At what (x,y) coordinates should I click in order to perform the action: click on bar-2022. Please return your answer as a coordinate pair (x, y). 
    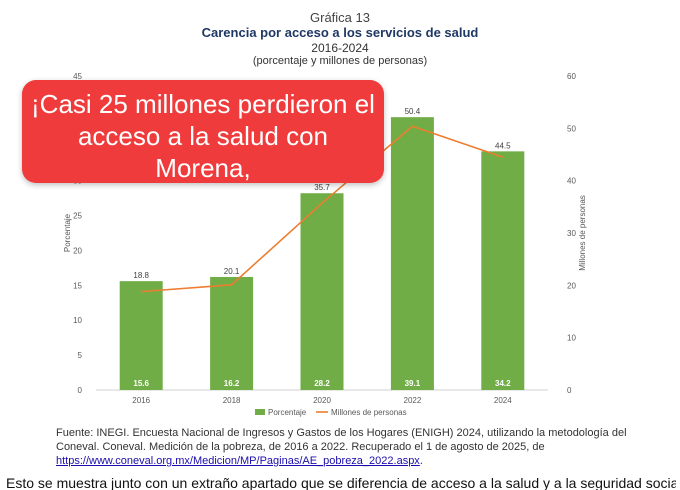
    Looking at the image, I should click on (412, 254).